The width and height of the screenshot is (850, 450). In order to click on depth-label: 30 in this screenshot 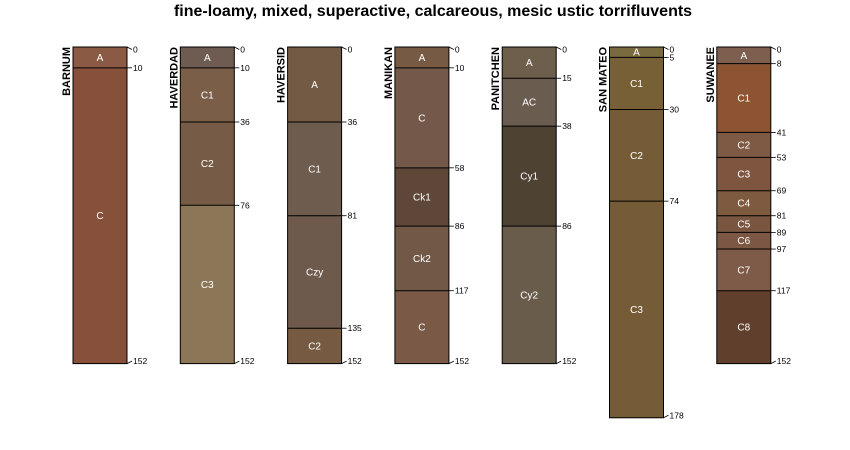, I will do `click(675, 109)`.